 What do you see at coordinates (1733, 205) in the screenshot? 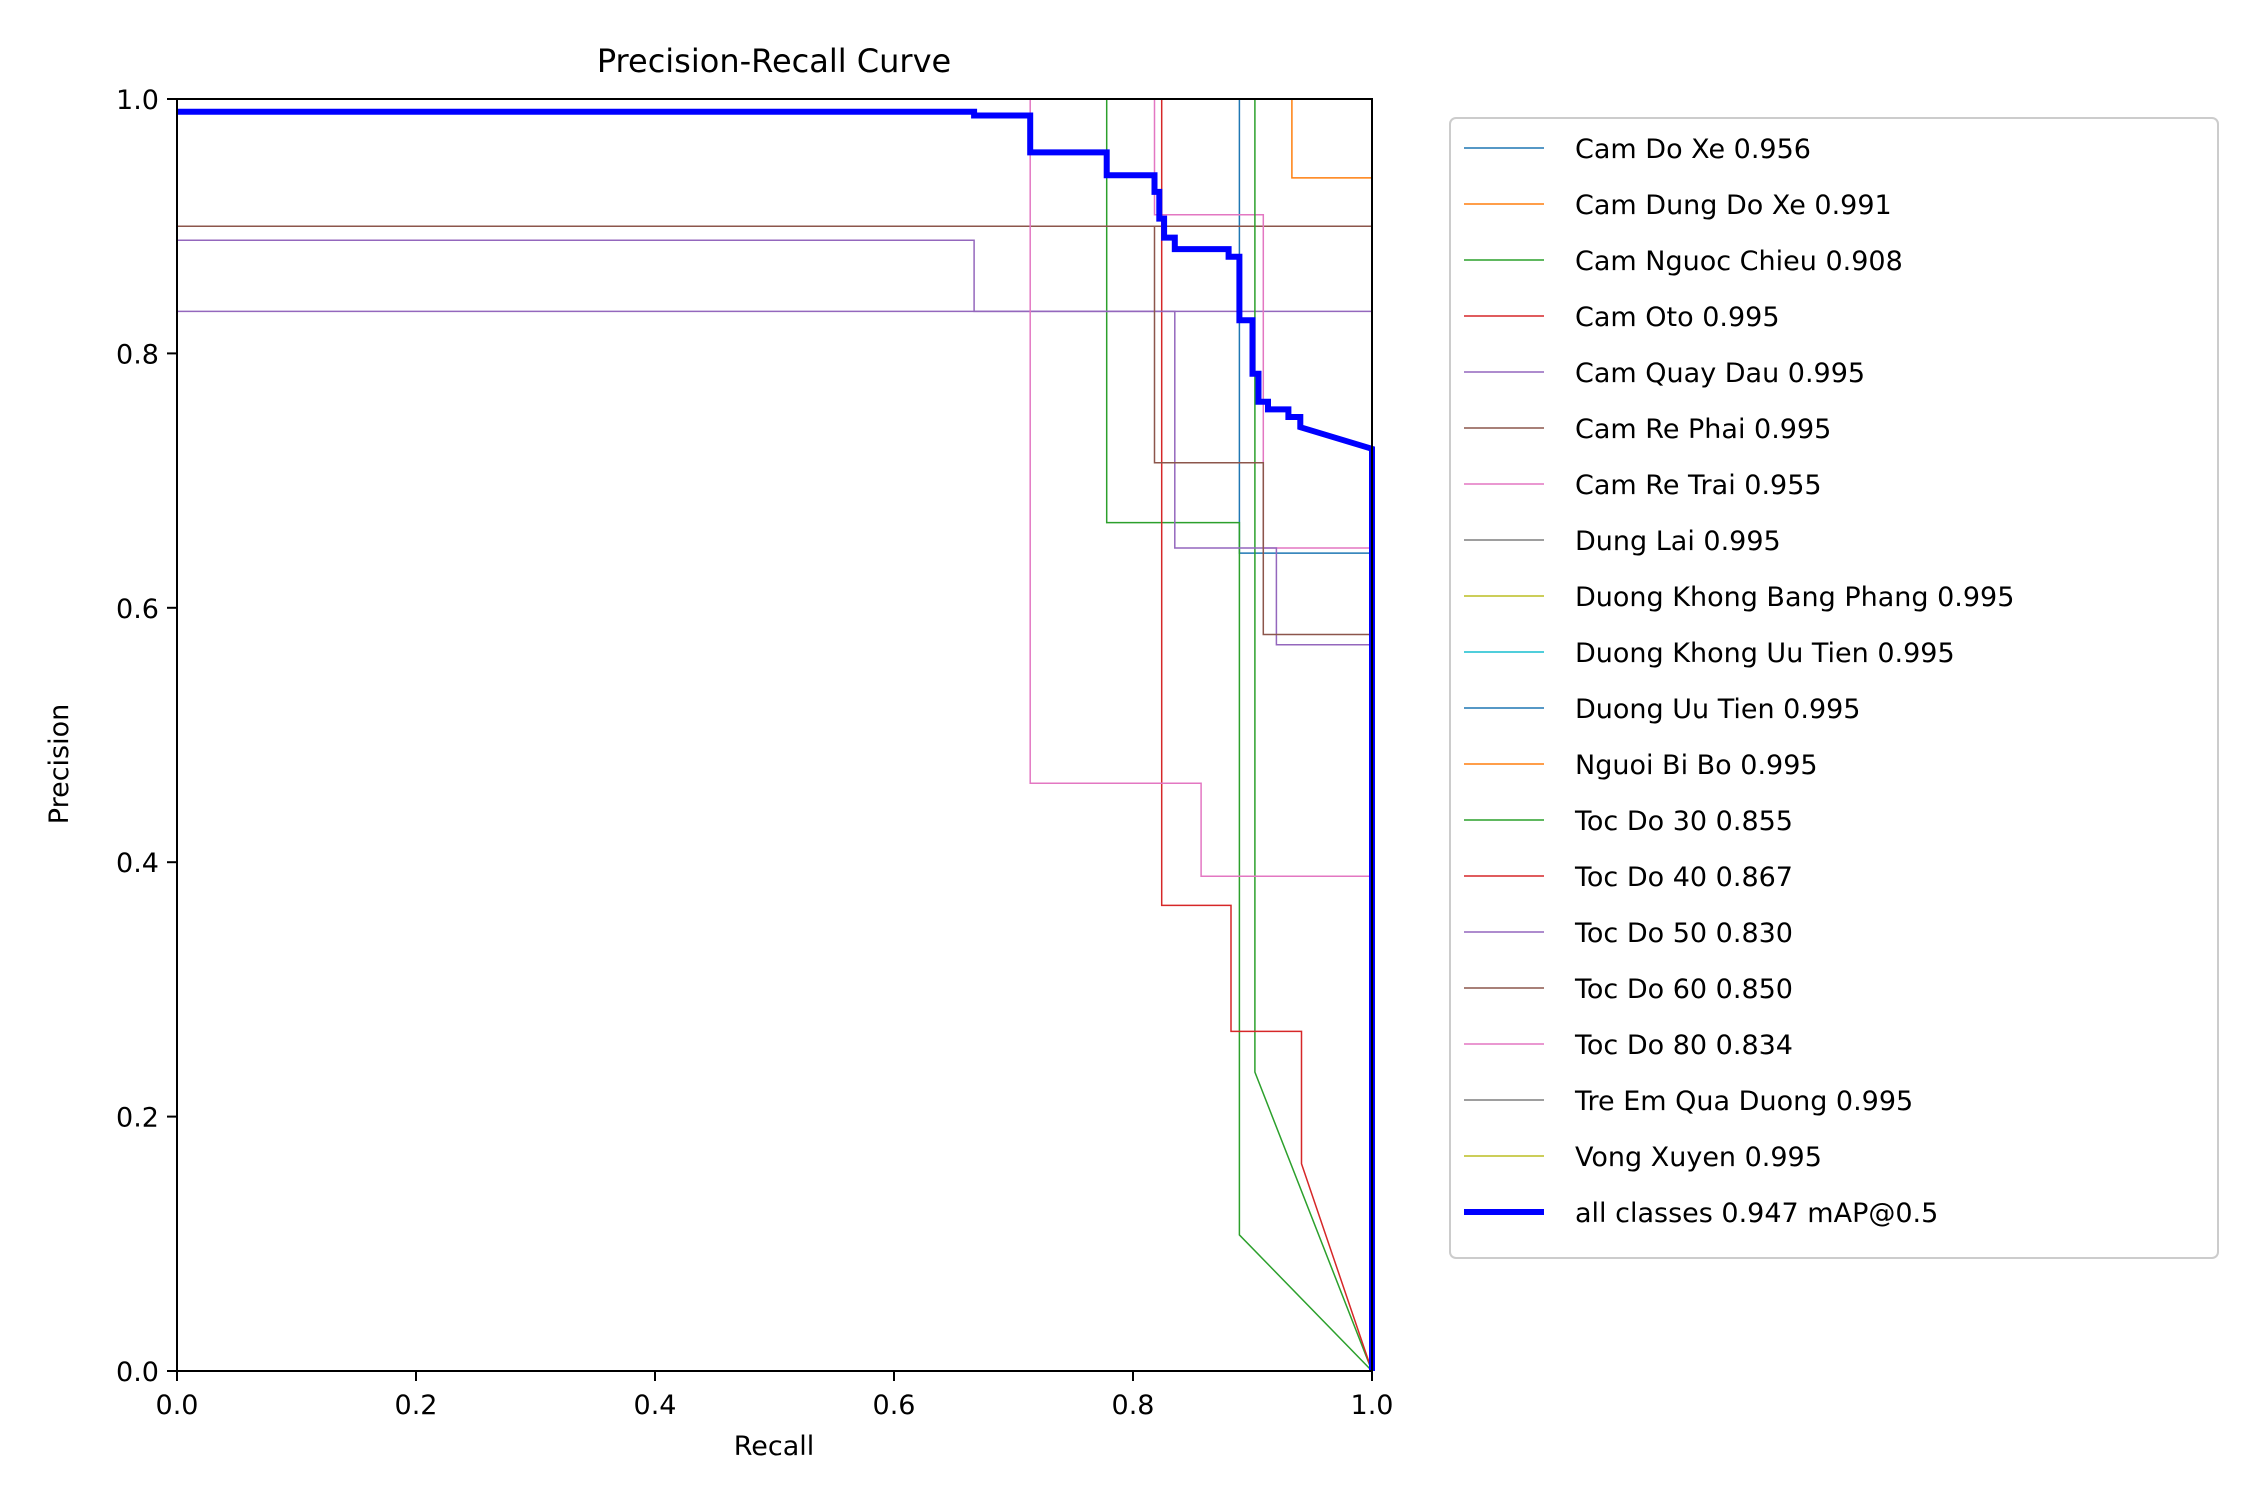
I see `legend-label: Cam Dung Do Xe 0.991` at bounding box center [1733, 205].